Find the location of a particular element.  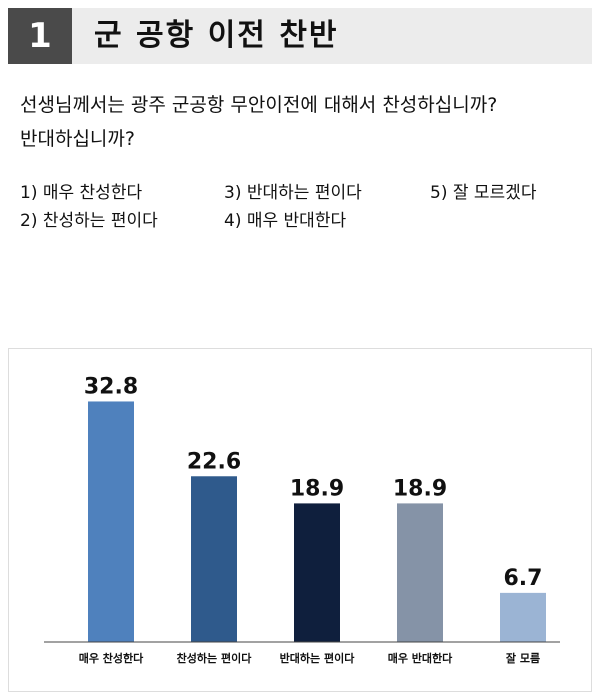

category-label-3: 반대하는 편이다 is located at coordinates (318, 658).